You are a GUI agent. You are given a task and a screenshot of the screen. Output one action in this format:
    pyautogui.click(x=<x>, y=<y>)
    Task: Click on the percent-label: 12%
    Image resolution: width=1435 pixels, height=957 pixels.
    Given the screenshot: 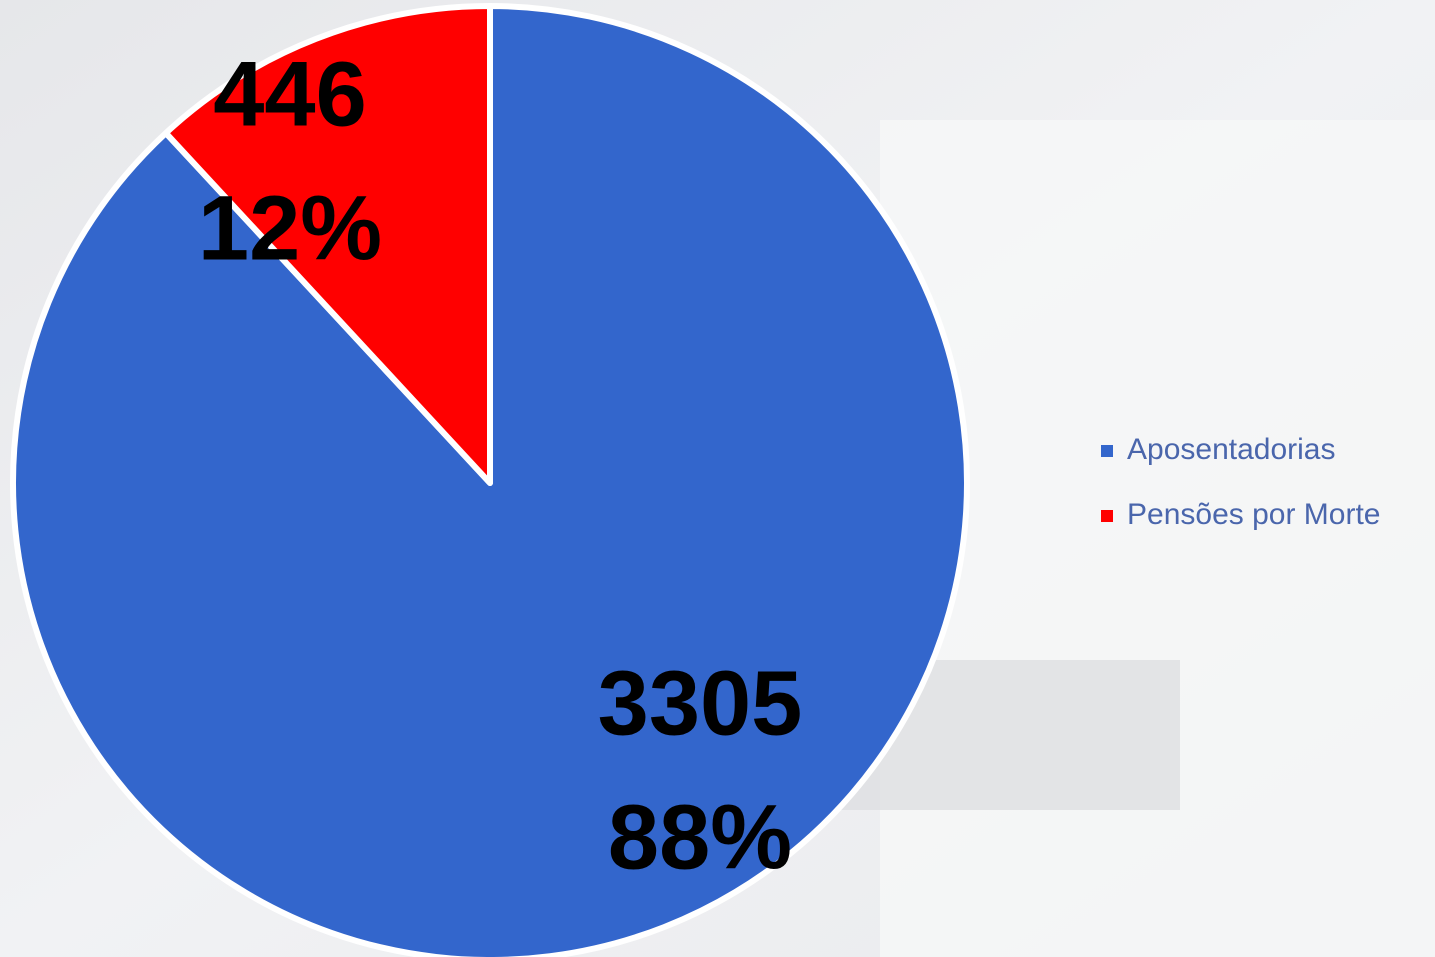 What is the action you would take?
    pyautogui.click(x=290, y=228)
    